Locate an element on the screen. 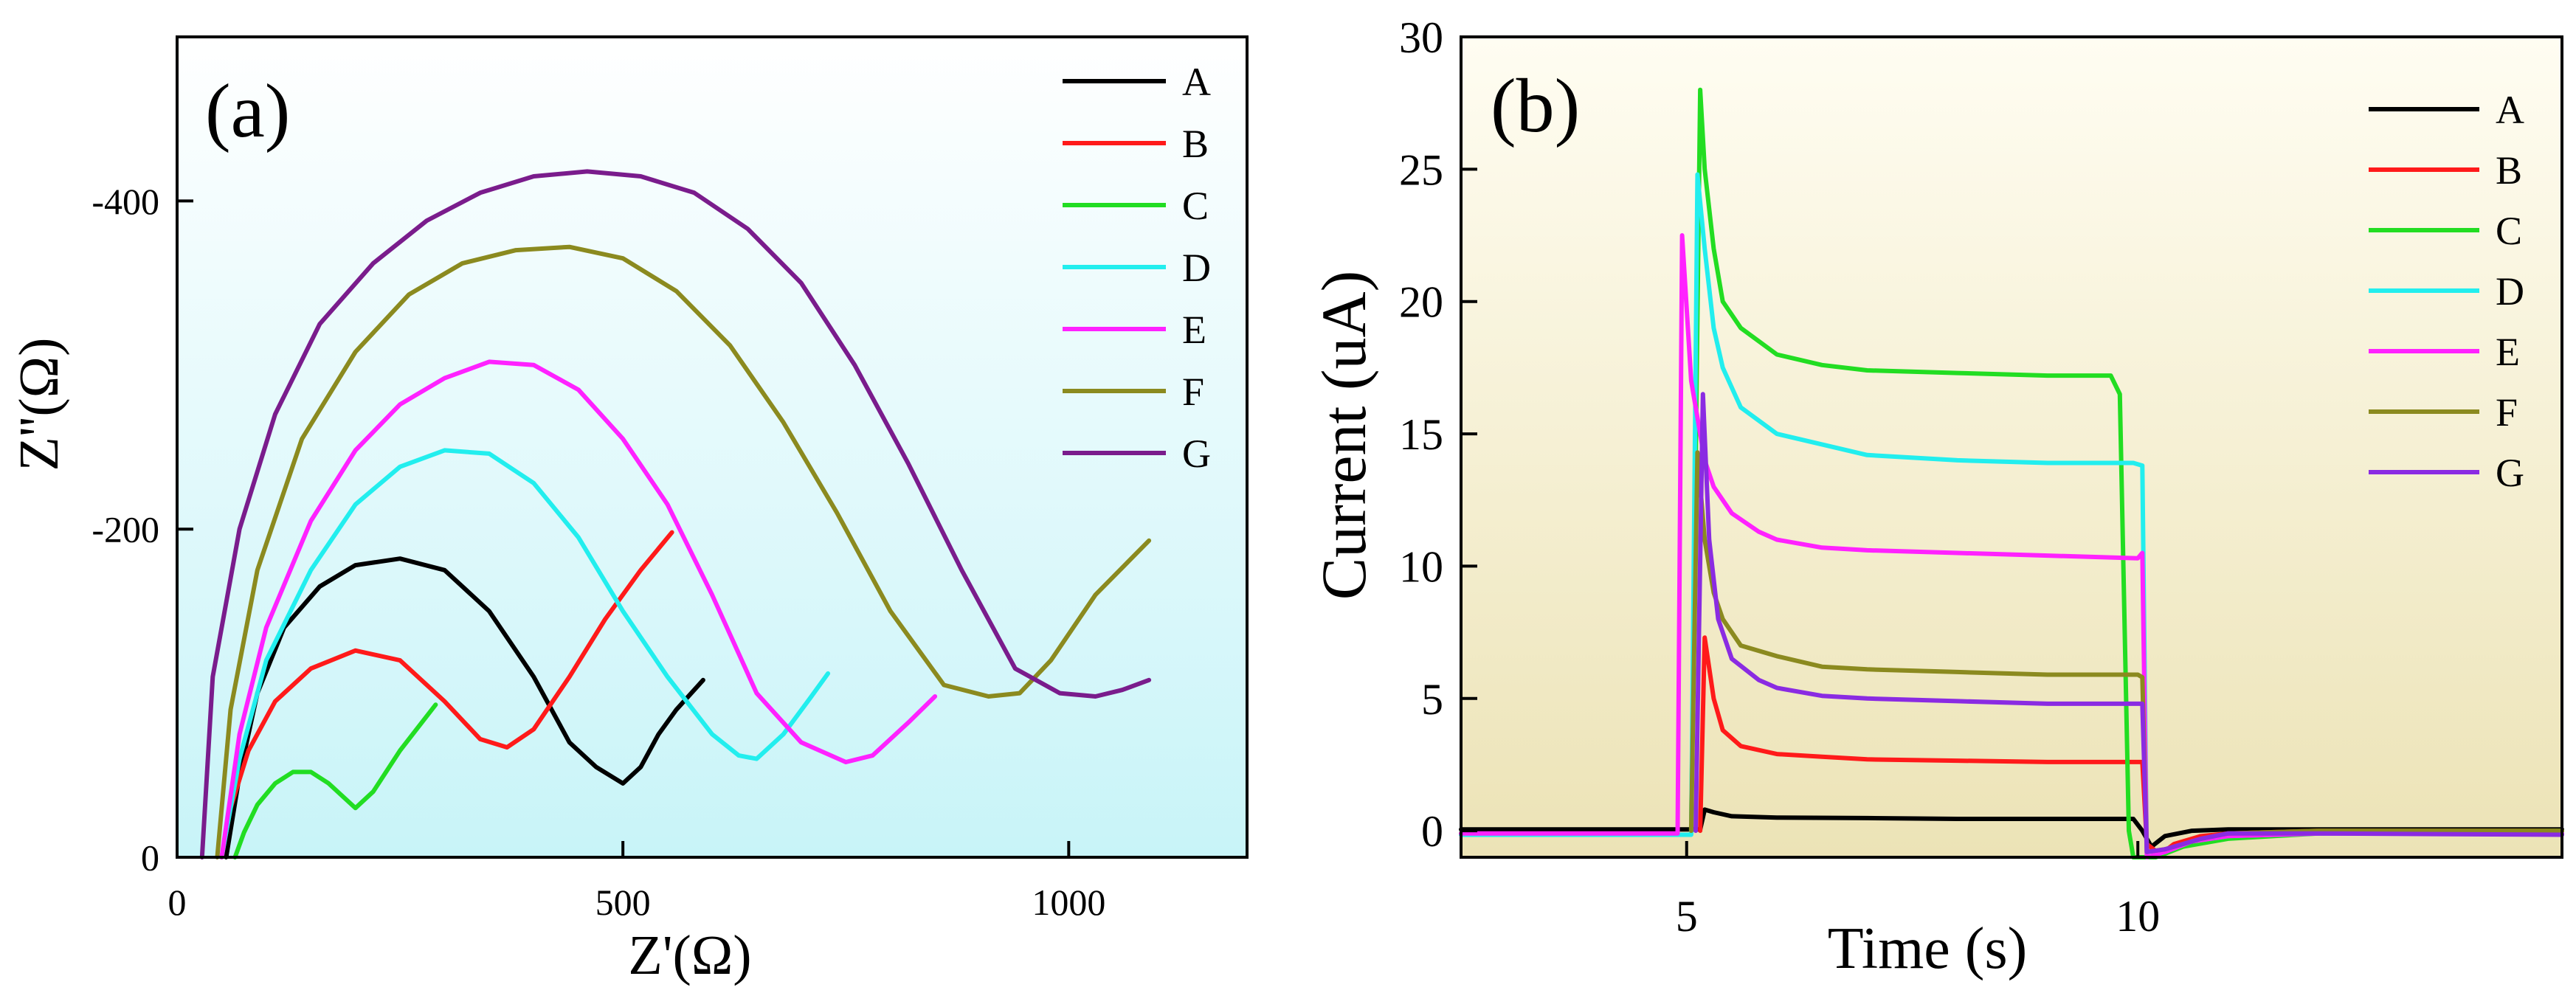  legend-a-label-f: F is located at coordinates (1193, 392).